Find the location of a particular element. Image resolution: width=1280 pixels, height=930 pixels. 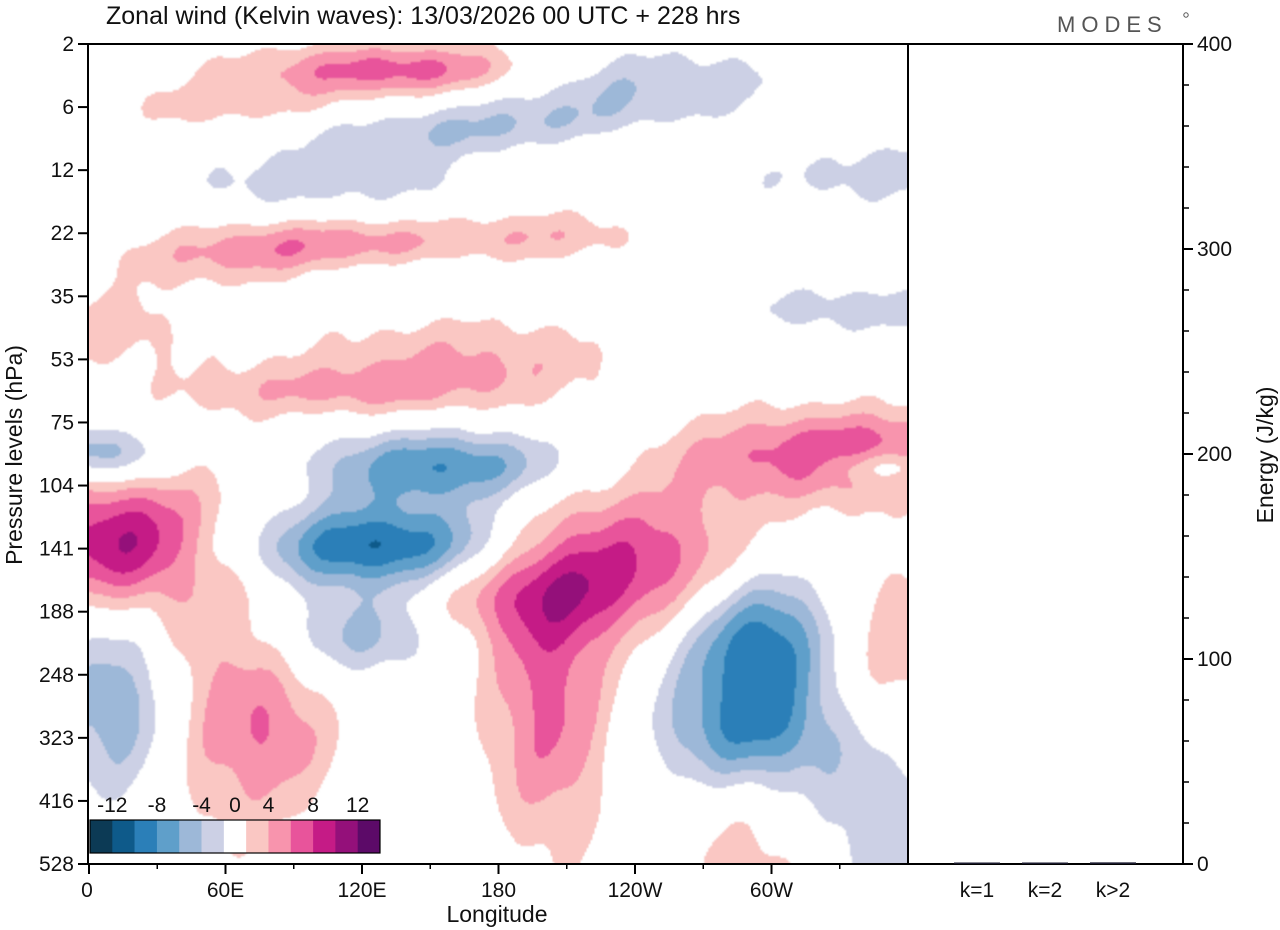

y-tick-label: 248 is located at coordinates (56, 675).